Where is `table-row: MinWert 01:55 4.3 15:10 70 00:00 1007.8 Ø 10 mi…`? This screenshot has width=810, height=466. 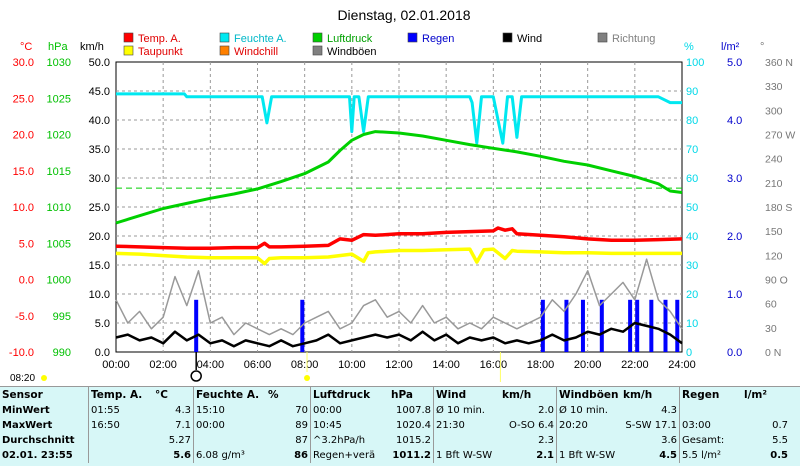
table-row: MinWert 01:55 4.3 15:10 70 00:00 1007.8 Ø 10 mi… is located at coordinates (395, 410).